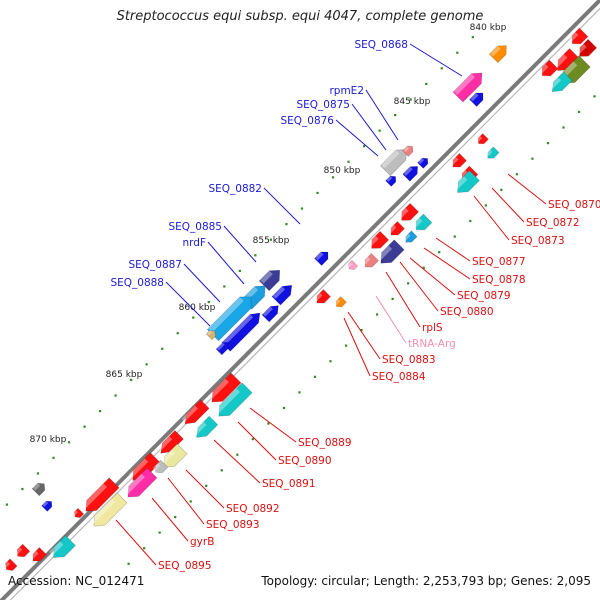 The image size is (600, 600). What do you see at coordinates (232, 492) in the screenshot?
I see `gene-label: SEQ_0892` at bounding box center [232, 492].